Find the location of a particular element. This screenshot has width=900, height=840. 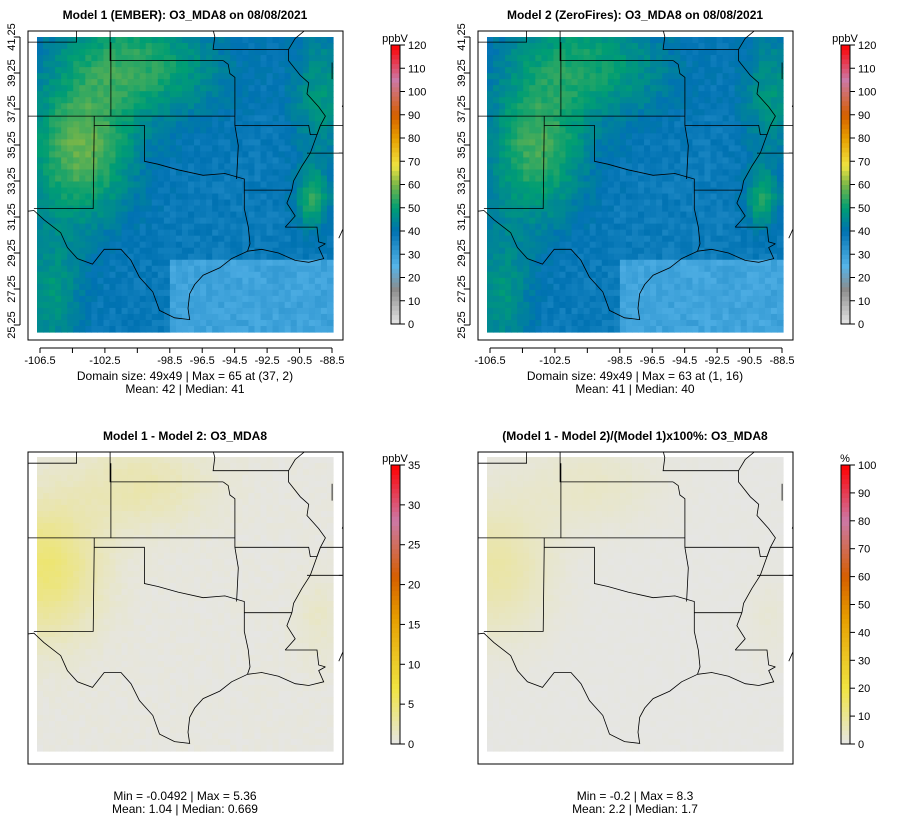

colorbar-unit: ppbV is located at coordinates (395, 39).